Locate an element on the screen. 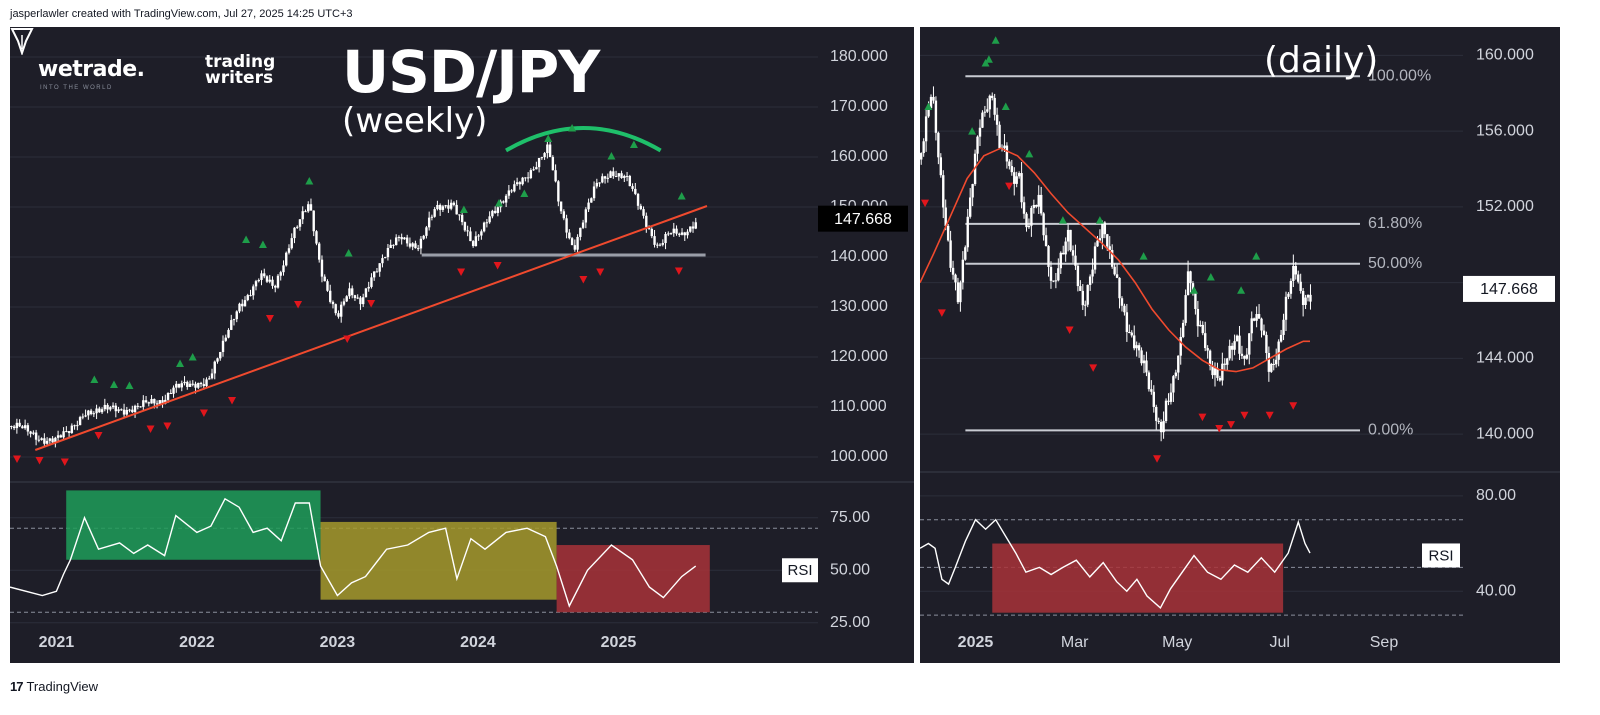  trading-writers-logo: trading writers is located at coordinates (250, 70).